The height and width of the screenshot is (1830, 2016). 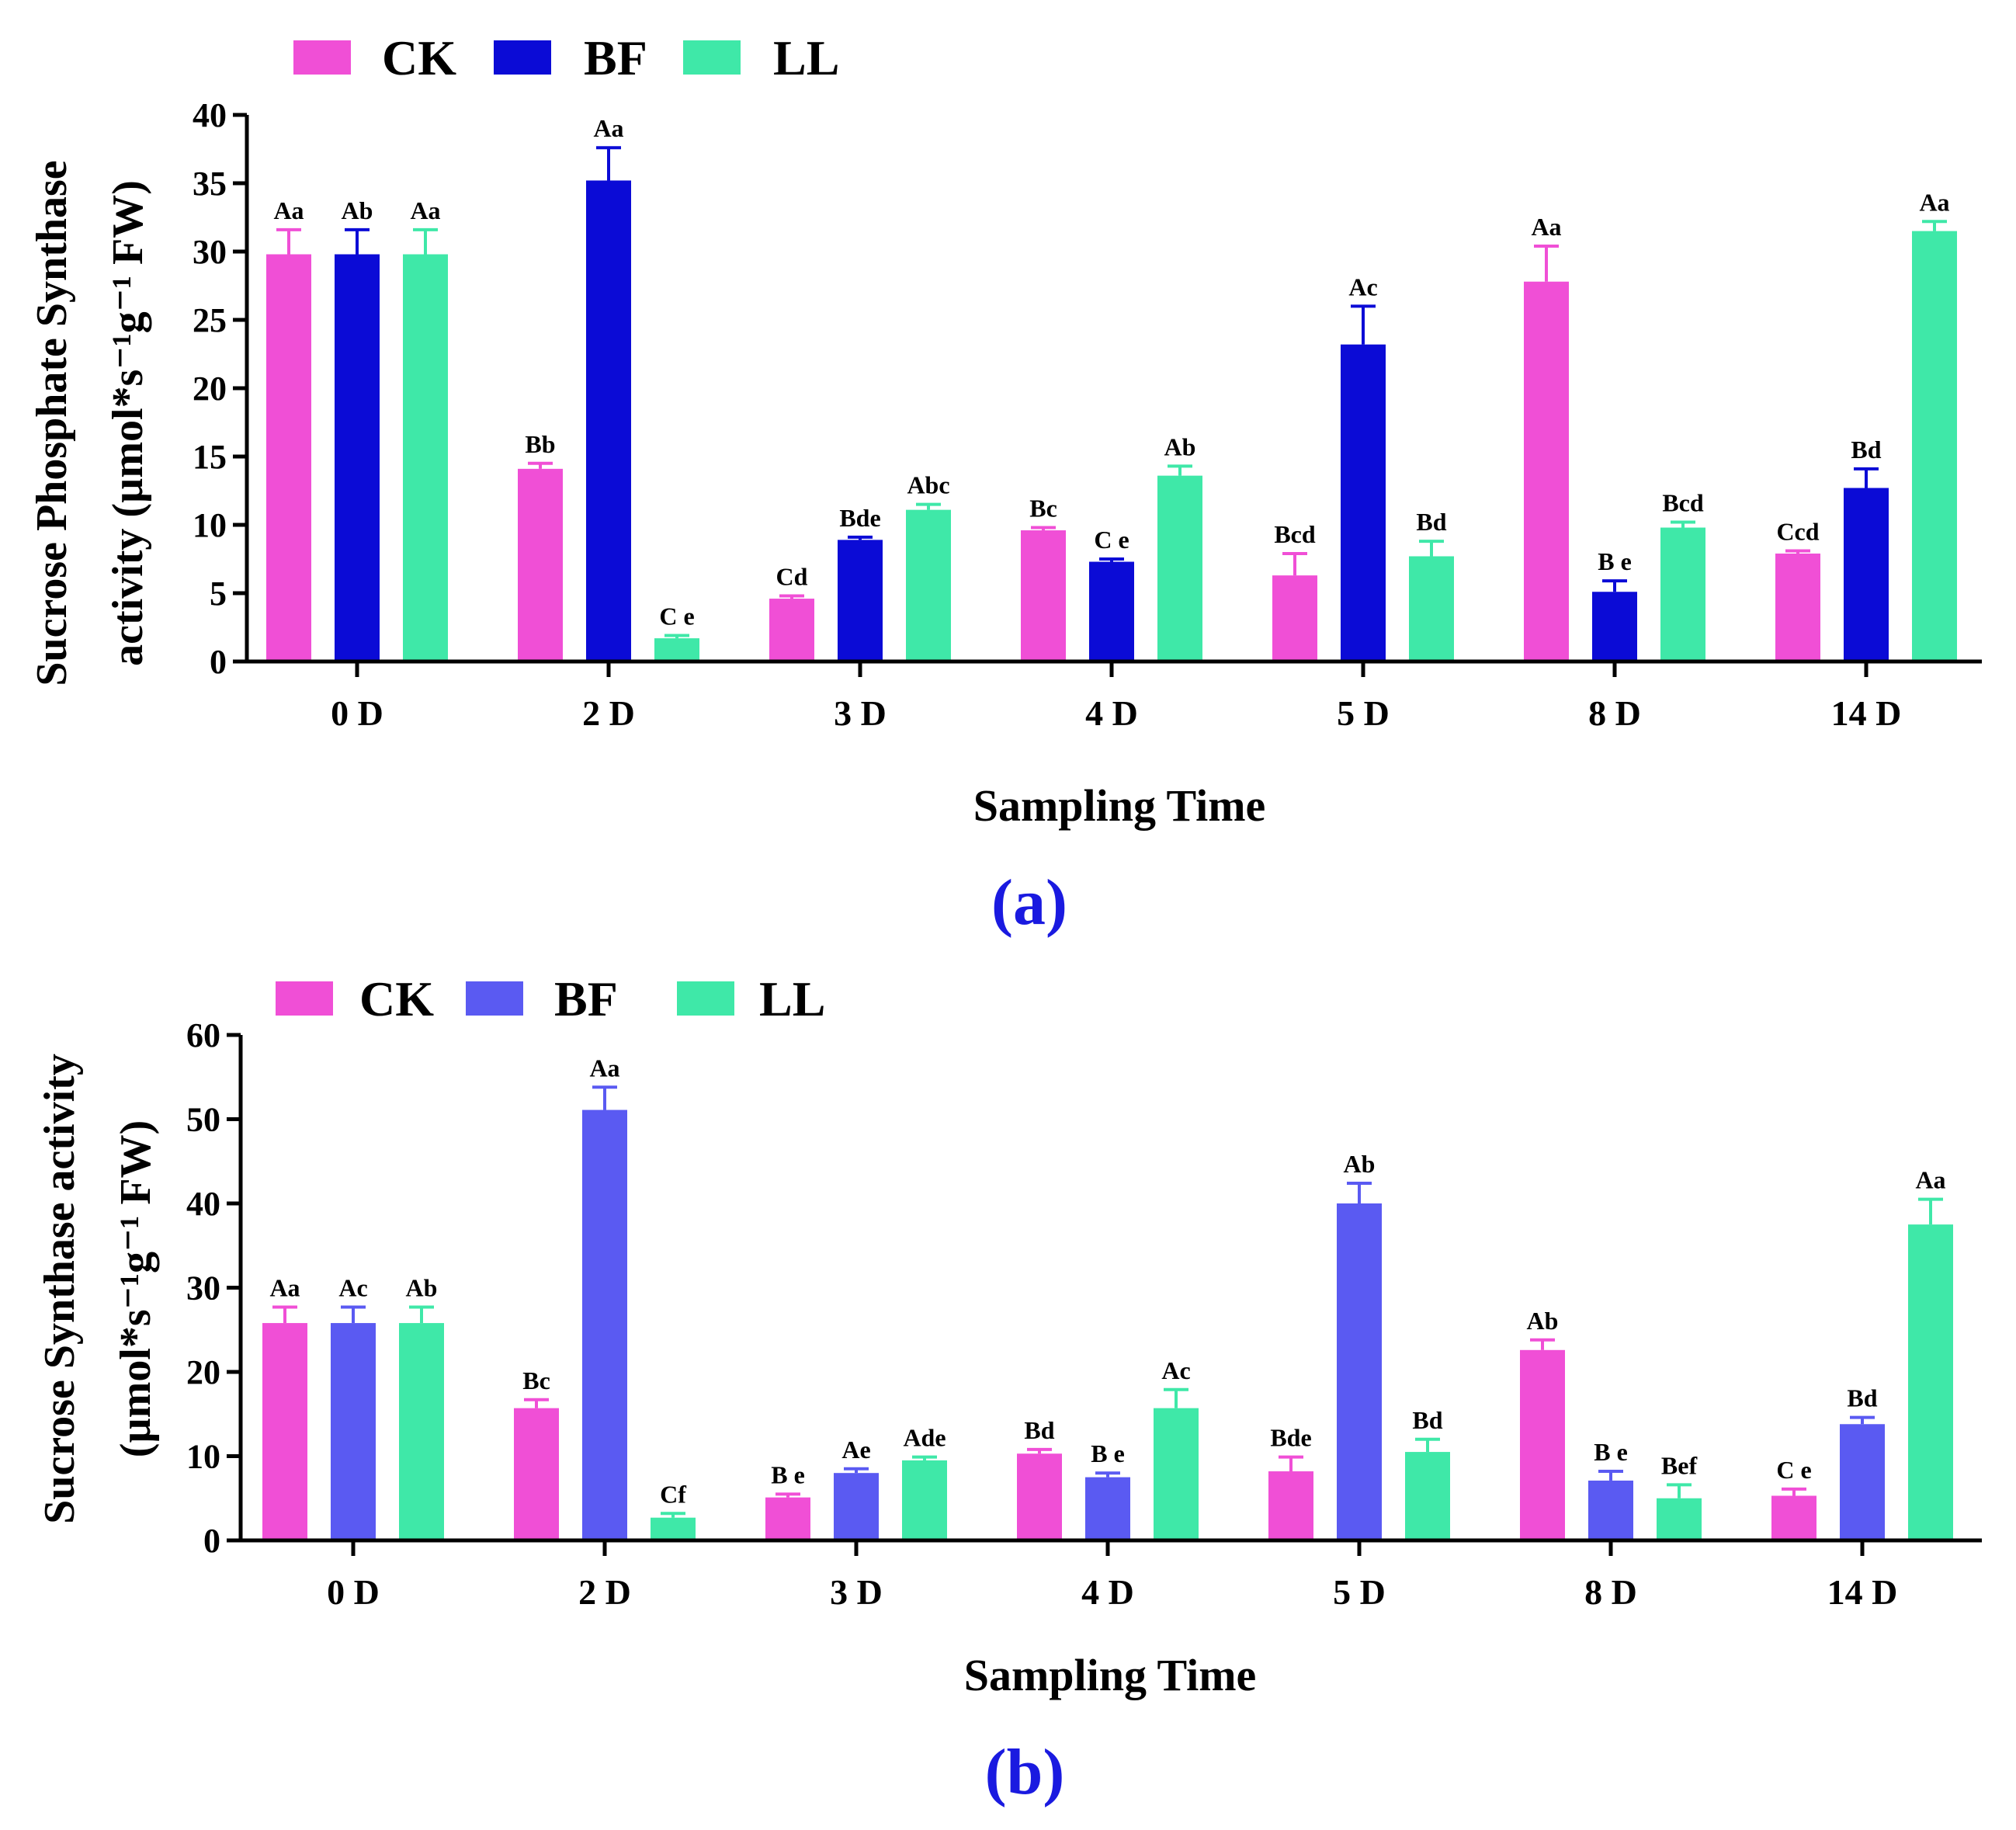 What do you see at coordinates (924, 1438) in the screenshot?
I see `significance-label: Ade` at bounding box center [924, 1438].